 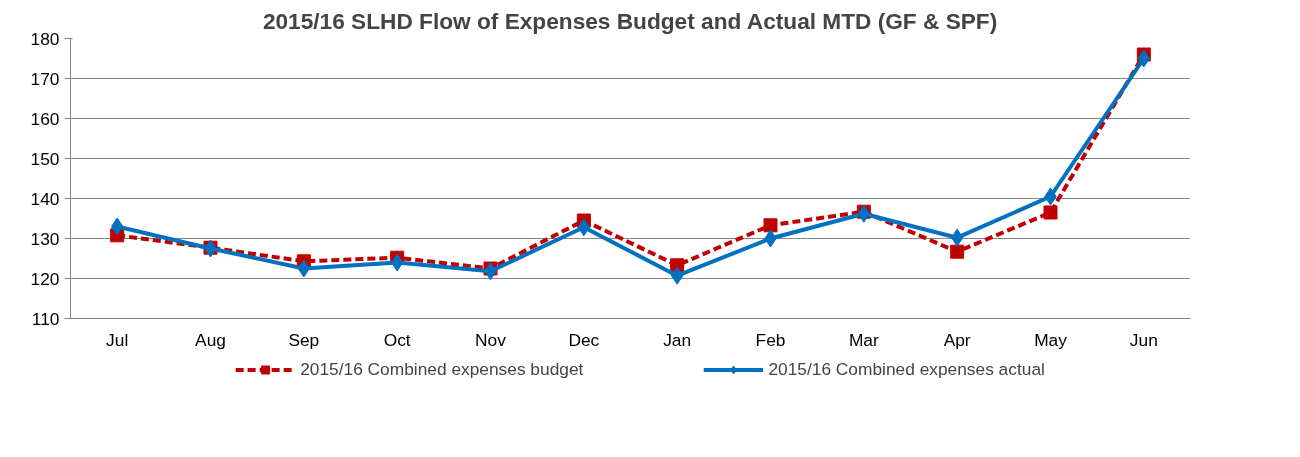 What do you see at coordinates (584, 339) in the screenshot?
I see `x-tick-label: Dec` at bounding box center [584, 339].